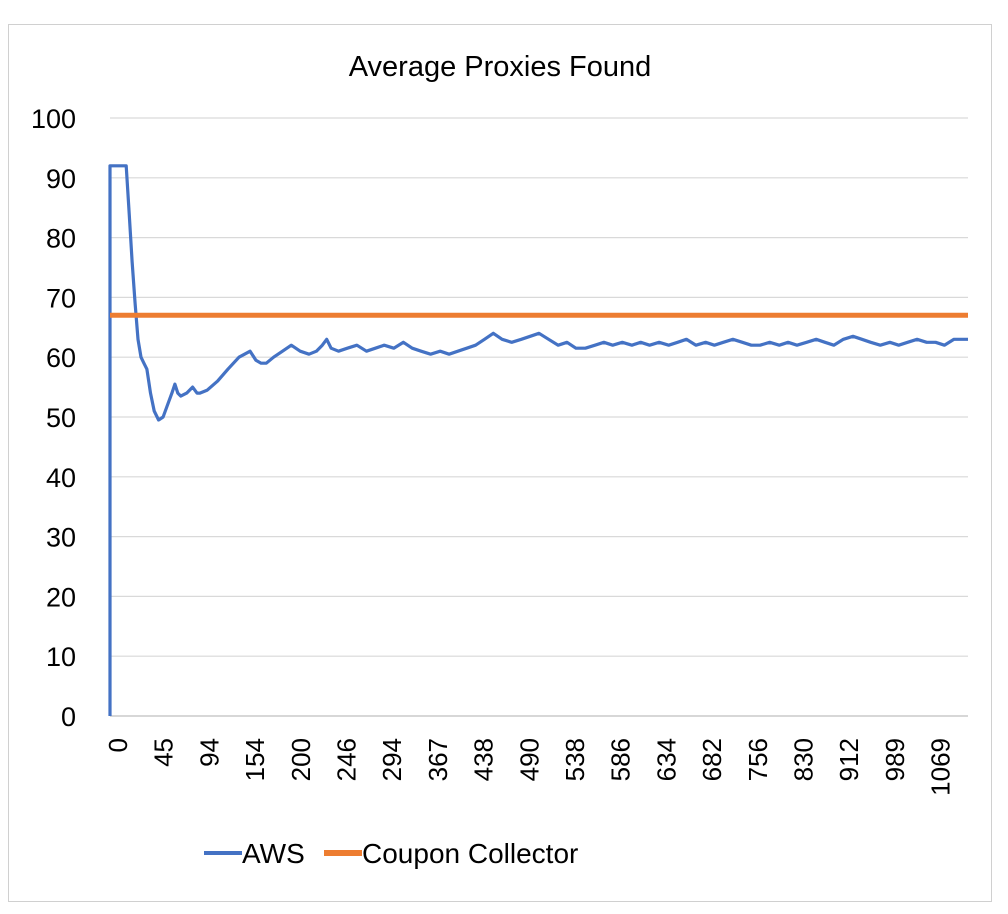 The image size is (1008, 914). I want to click on y-tick-label: 30, so click(61, 538).